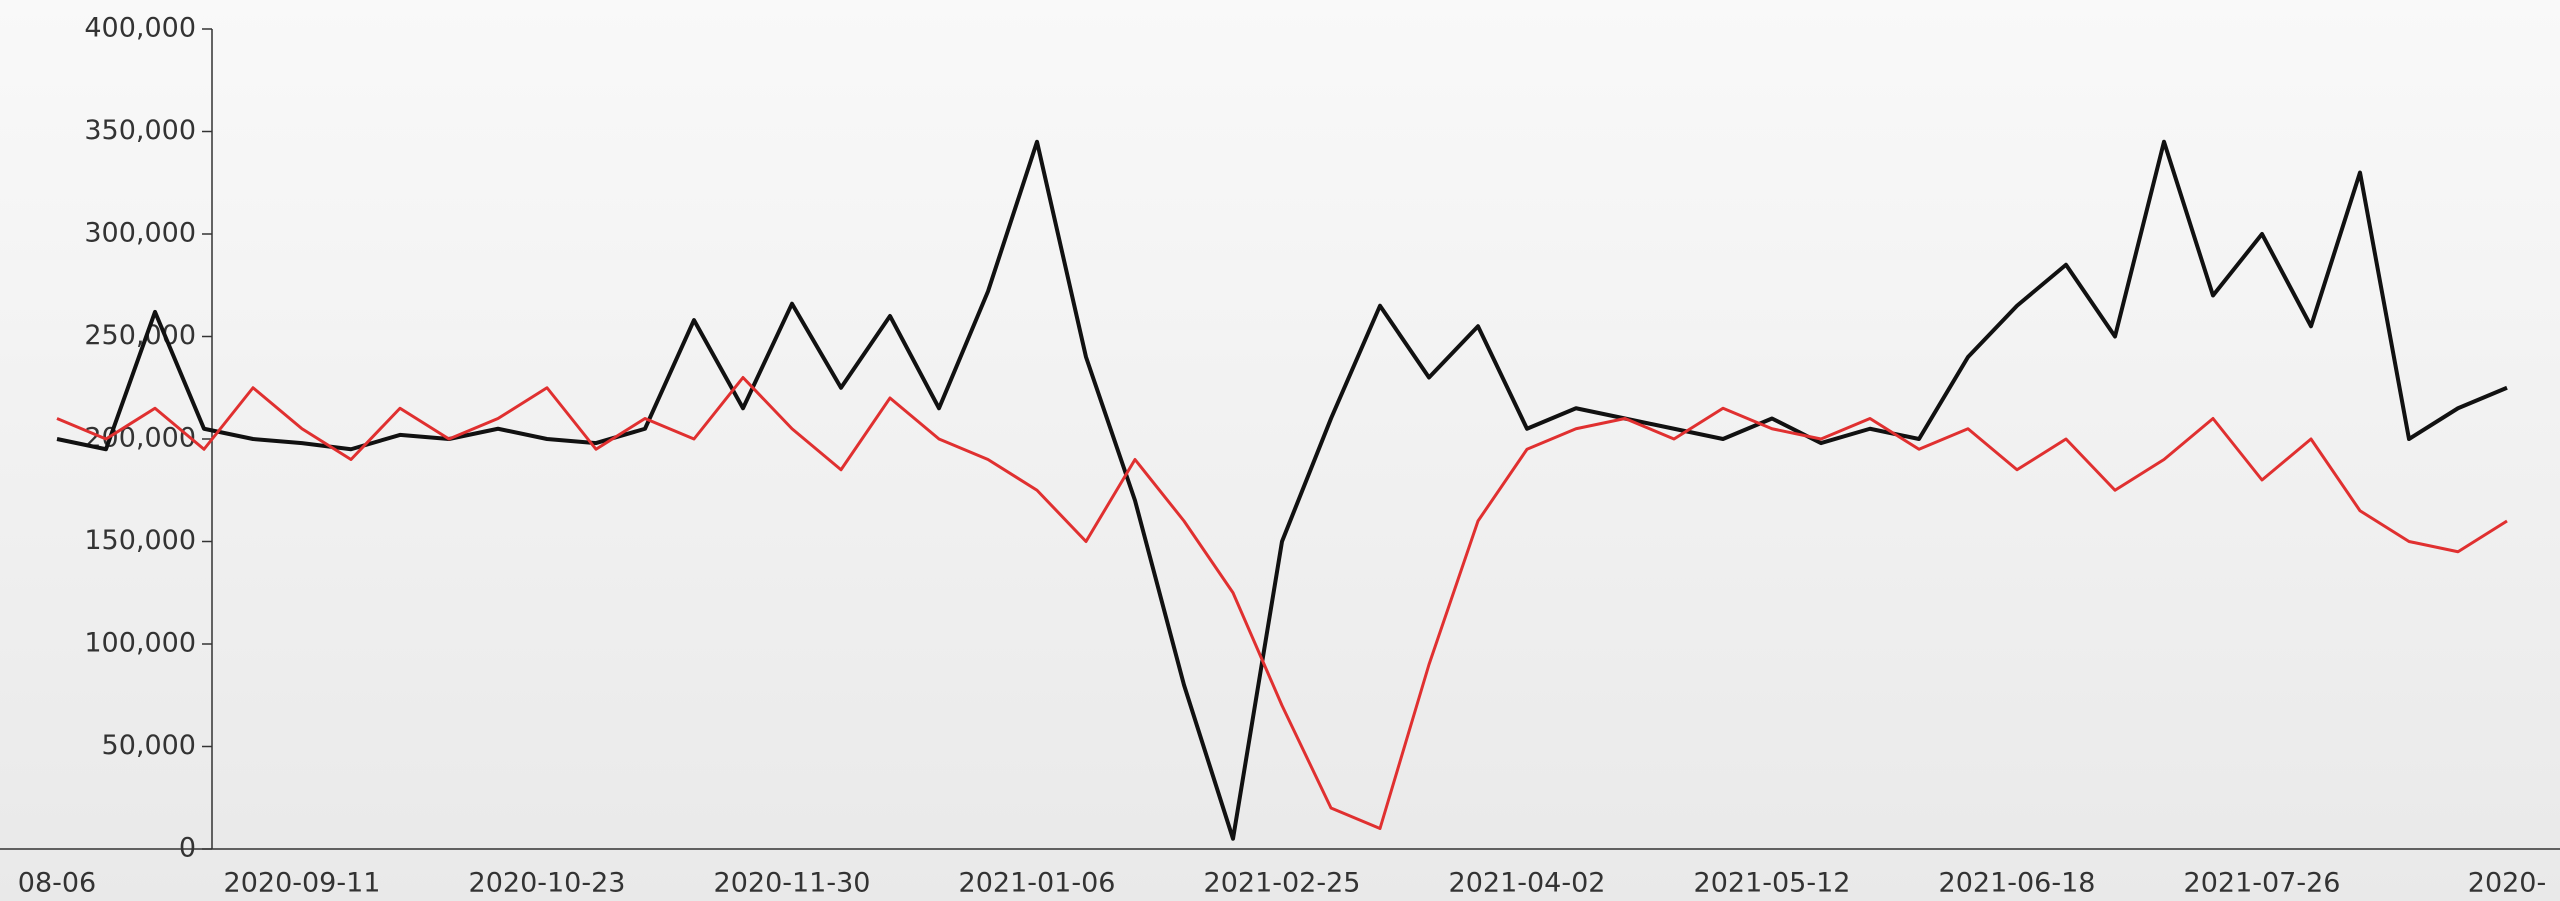  I want to click on y-tick-label: 100,000, so click(140, 643).